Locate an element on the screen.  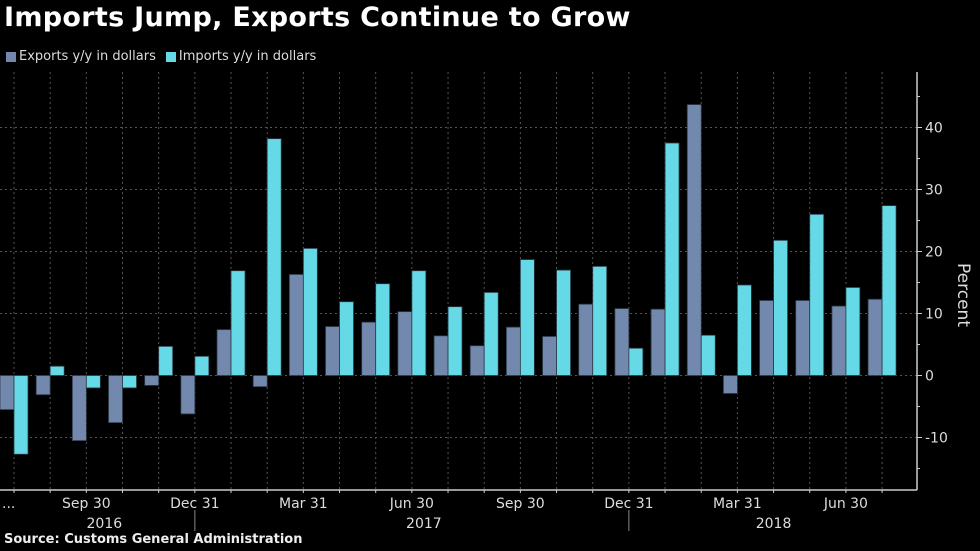
legend-label-imports: Imports y/y in dollars is located at coordinates (247, 56).